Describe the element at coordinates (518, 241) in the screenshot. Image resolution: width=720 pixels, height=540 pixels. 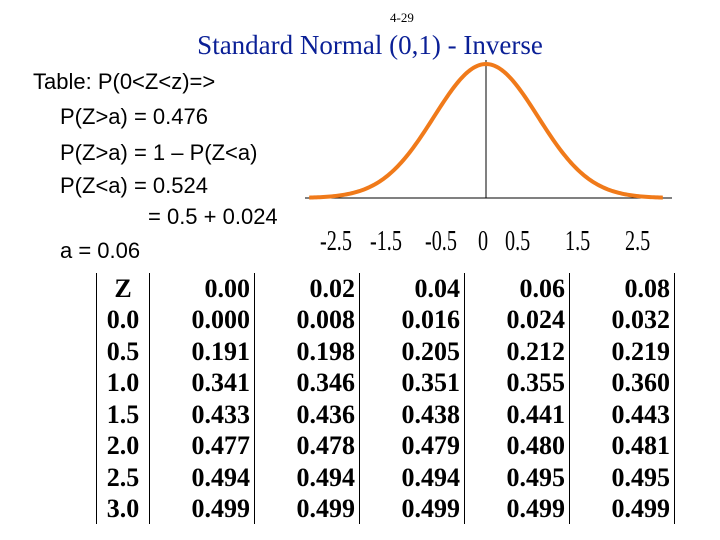
I see `axis-label: 0.5` at that location.